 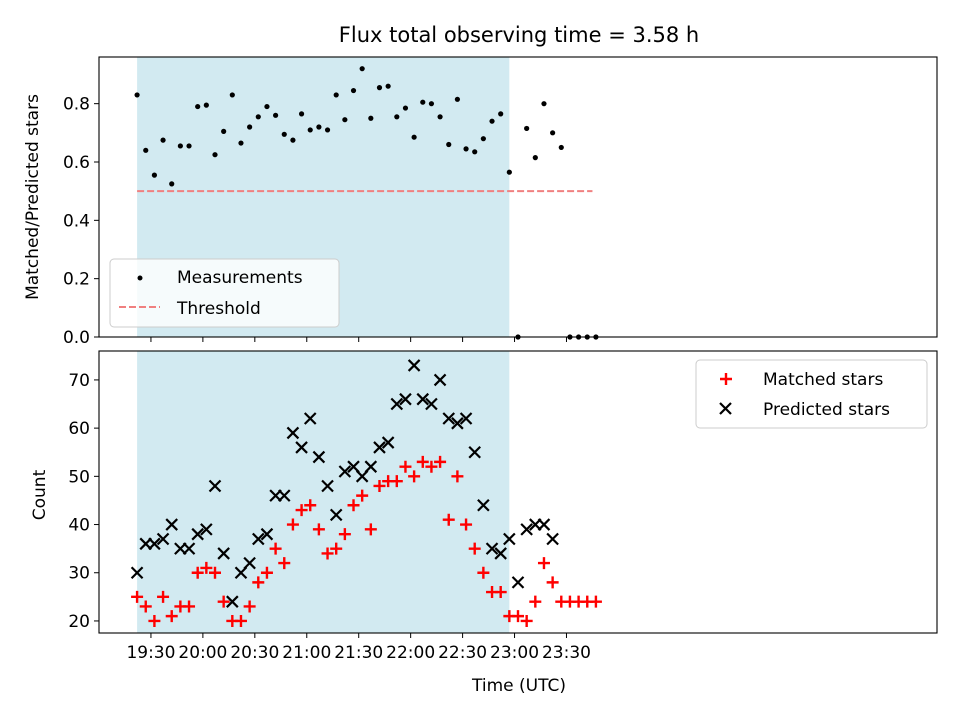 I want to click on x-tick-label: 22:30, so click(x=462, y=653).